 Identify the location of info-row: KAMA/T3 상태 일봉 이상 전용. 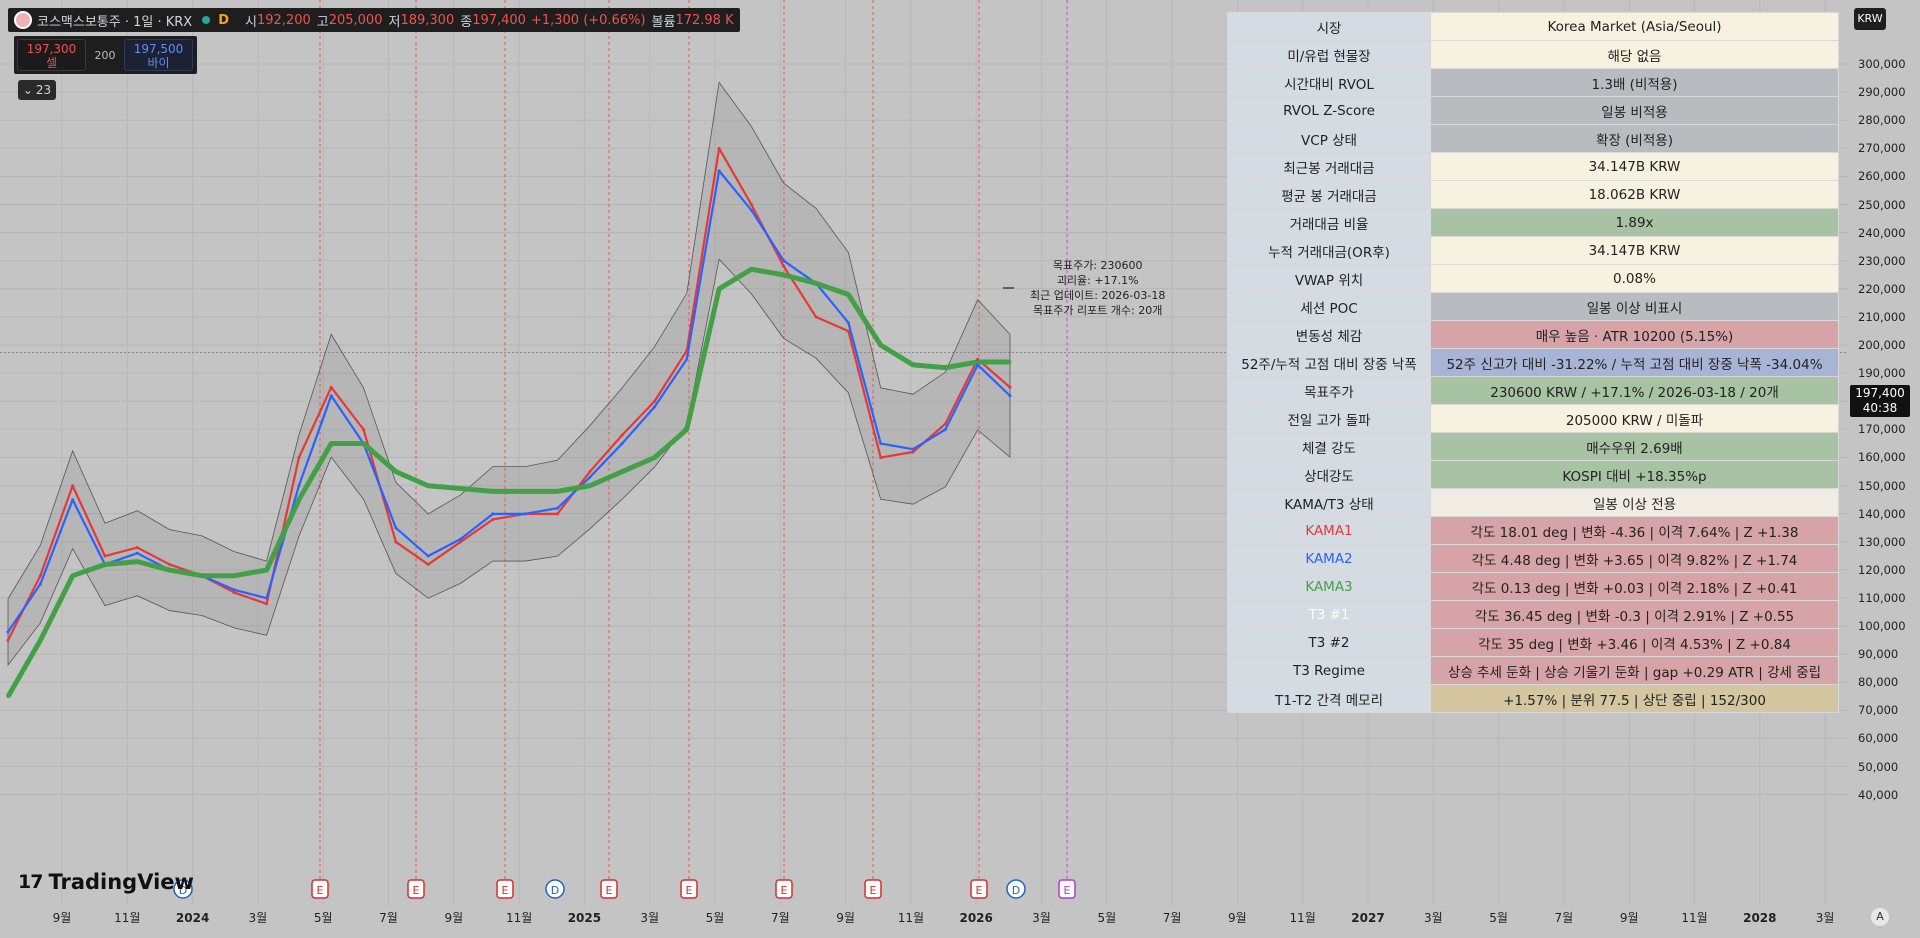
(1533, 502).